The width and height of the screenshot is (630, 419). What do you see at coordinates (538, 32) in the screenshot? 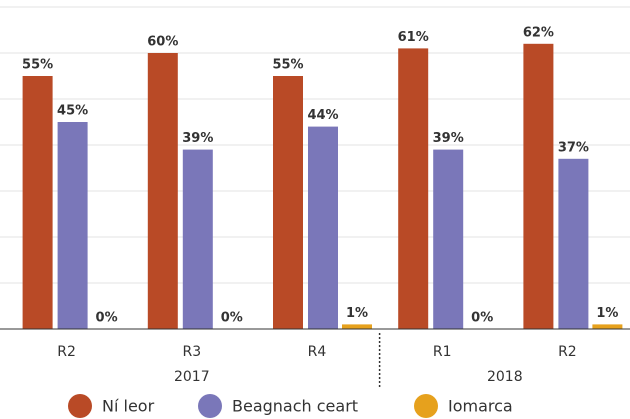
I see `data-label: 62%` at bounding box center [538, 32].